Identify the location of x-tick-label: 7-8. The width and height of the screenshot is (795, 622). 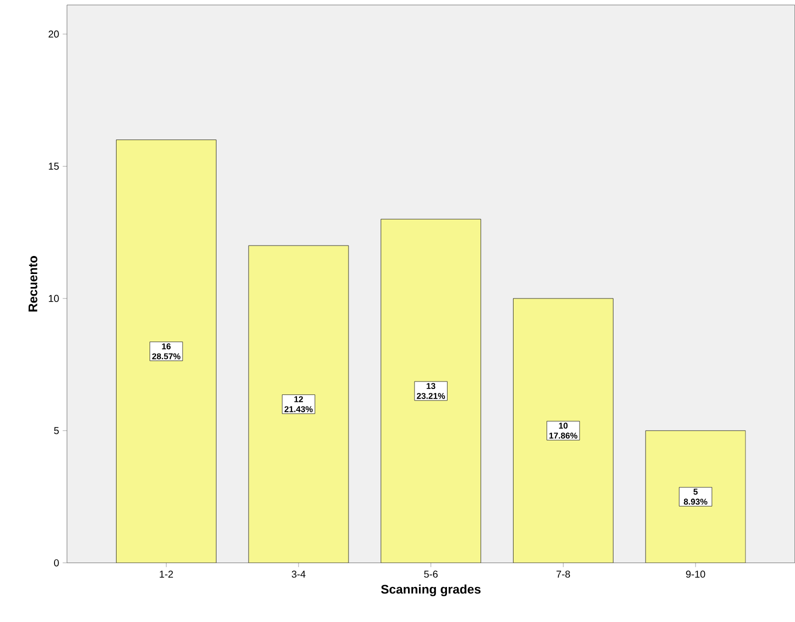
(563, 574).